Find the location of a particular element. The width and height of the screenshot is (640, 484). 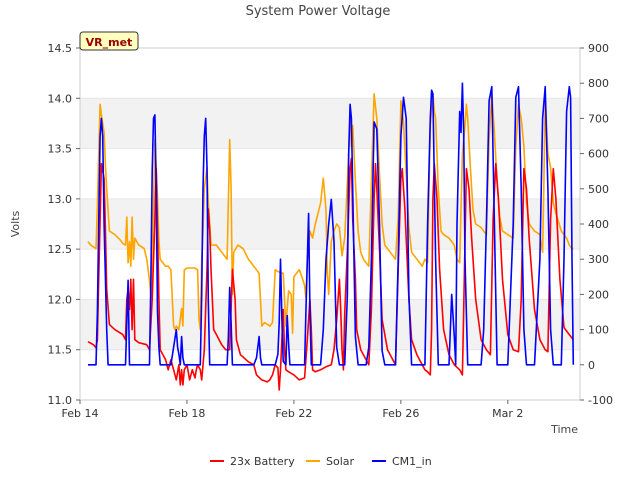

y-left-tick-label: 14.0 is located at coordinates (60, 98).